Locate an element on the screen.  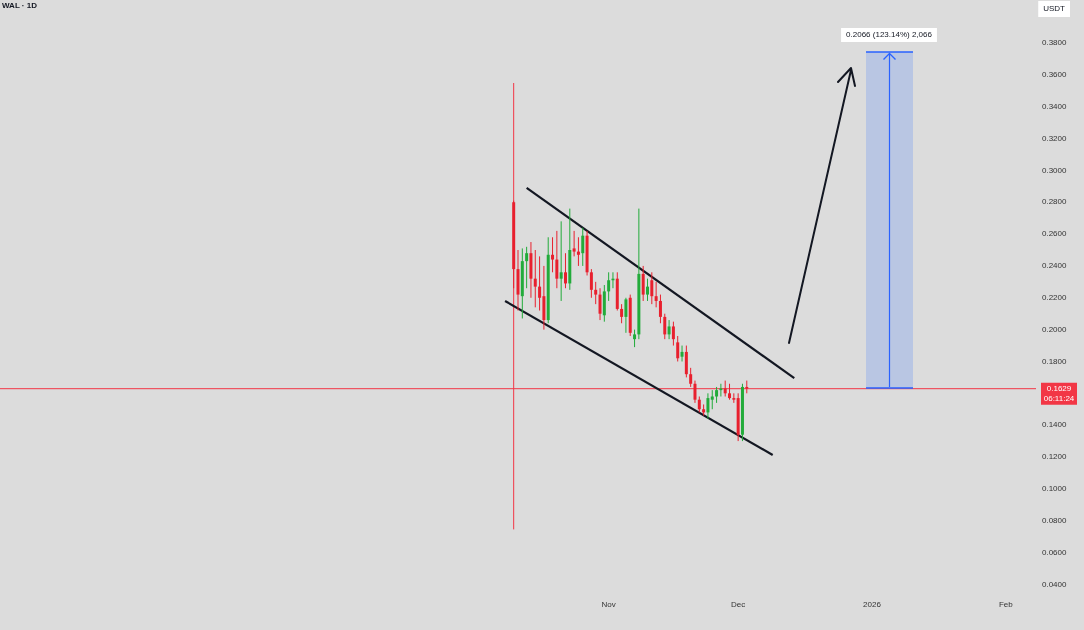
y-tick-label: 0.2400 is located at coordinates (1055, 266).